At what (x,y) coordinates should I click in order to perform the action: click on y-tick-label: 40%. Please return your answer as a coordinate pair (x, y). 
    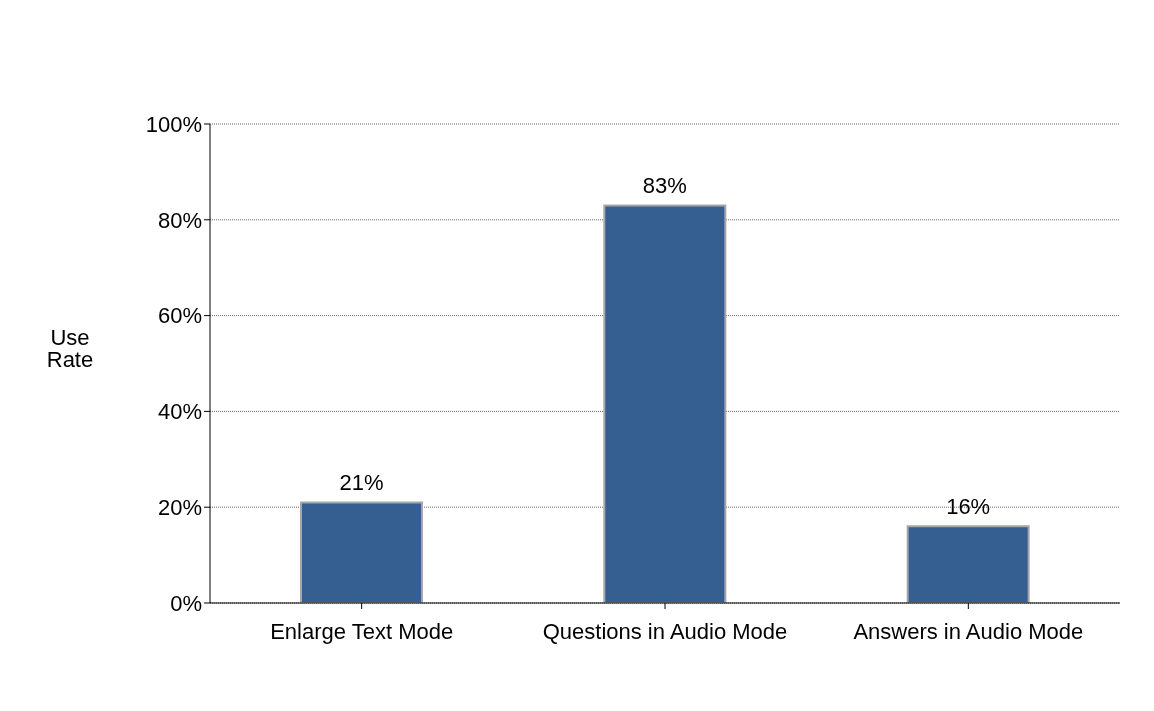
    Looking at the image, I should click on (179, 412).